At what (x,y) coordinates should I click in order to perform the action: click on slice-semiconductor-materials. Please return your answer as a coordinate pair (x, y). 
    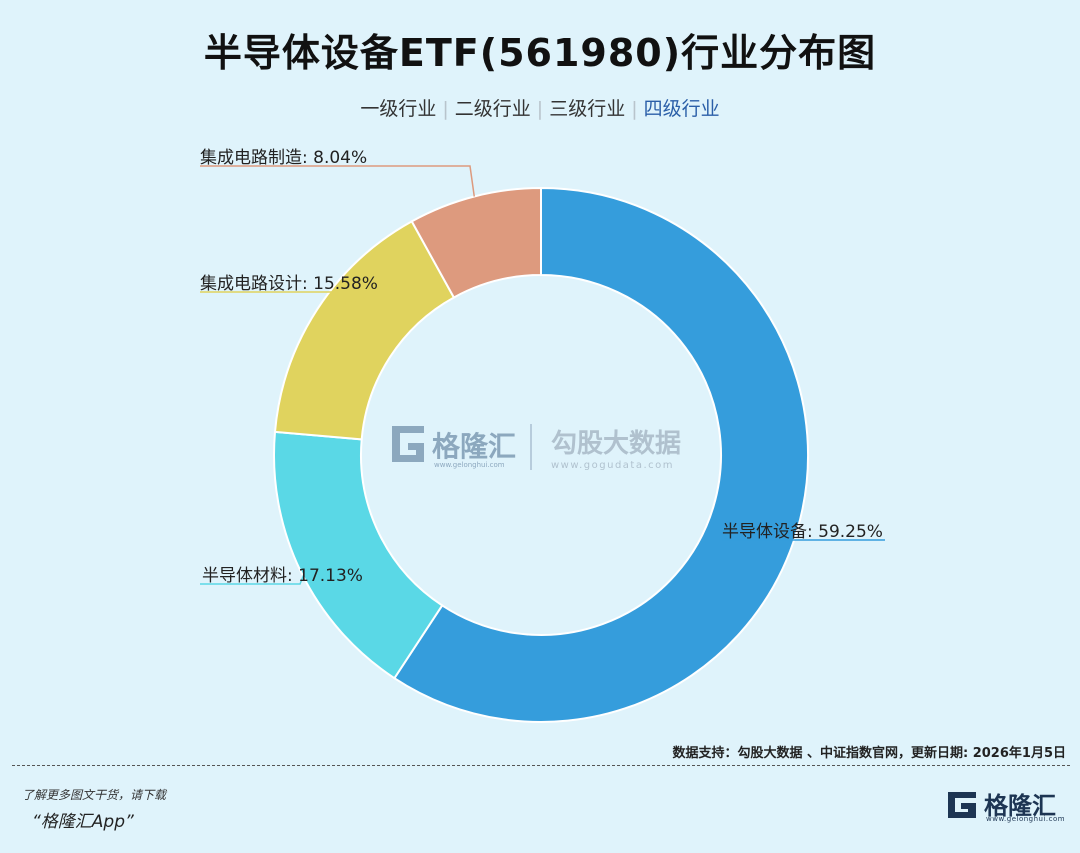
    Looking at the image, I should click on (358, 555).